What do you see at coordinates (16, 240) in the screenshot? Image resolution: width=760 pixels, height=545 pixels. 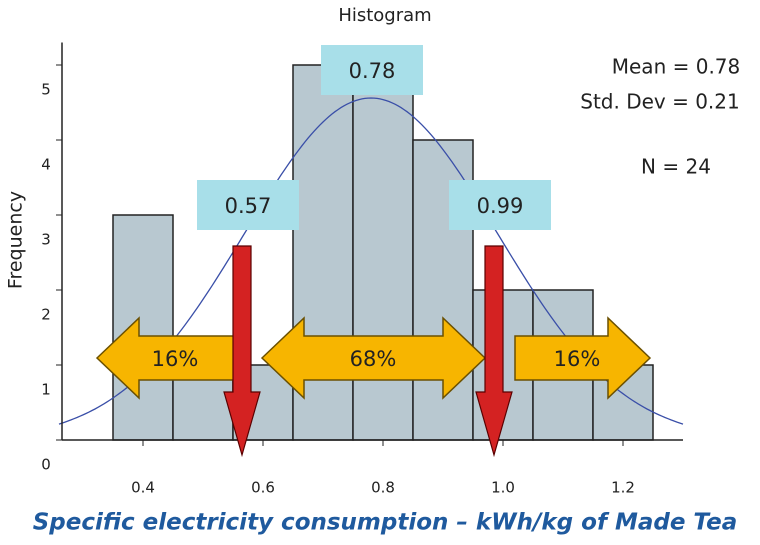 I see `y-axis-label: Frequency` at bounding box center [16, 240].